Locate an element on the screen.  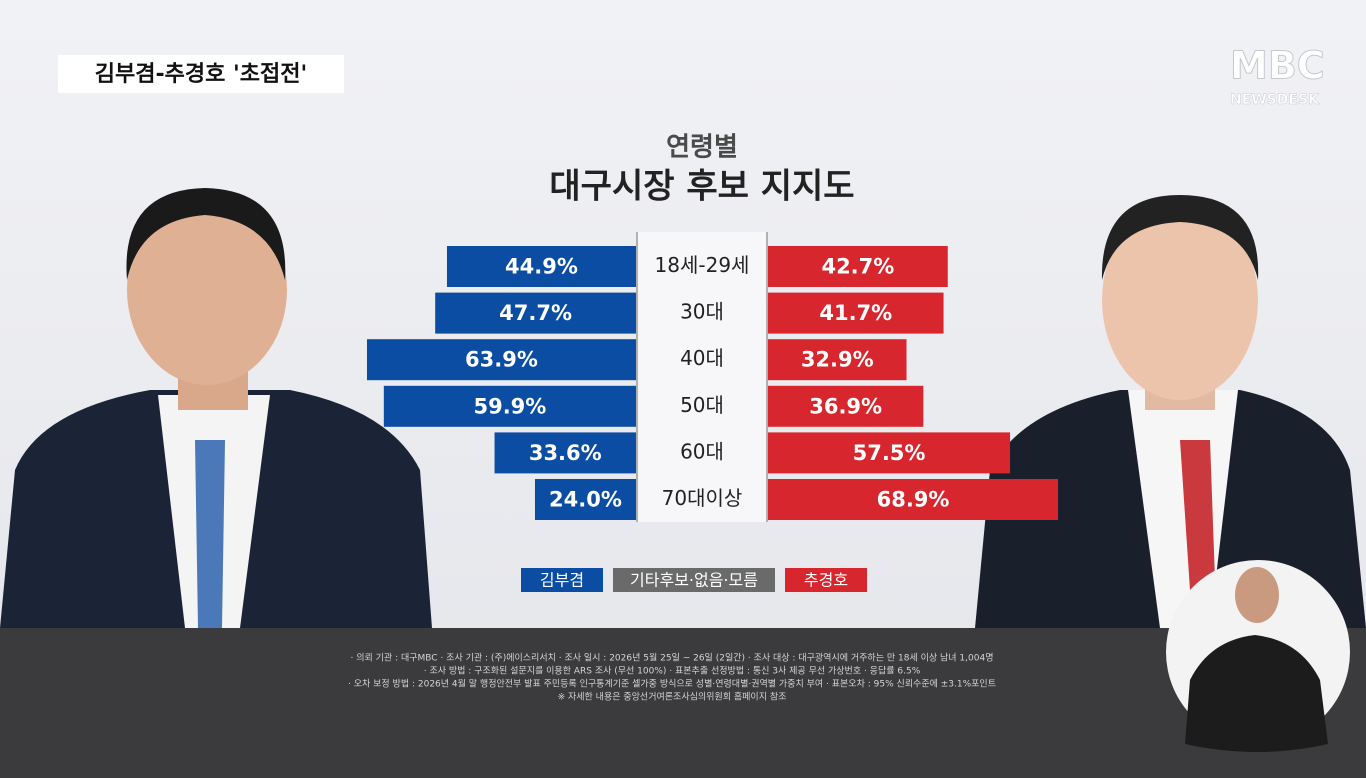
value-label: 24.0% is located at coordinates (585, 500).